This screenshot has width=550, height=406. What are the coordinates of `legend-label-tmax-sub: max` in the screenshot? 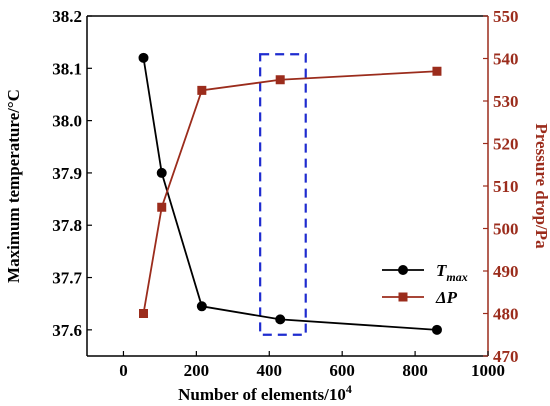 It's located at (456, 277).